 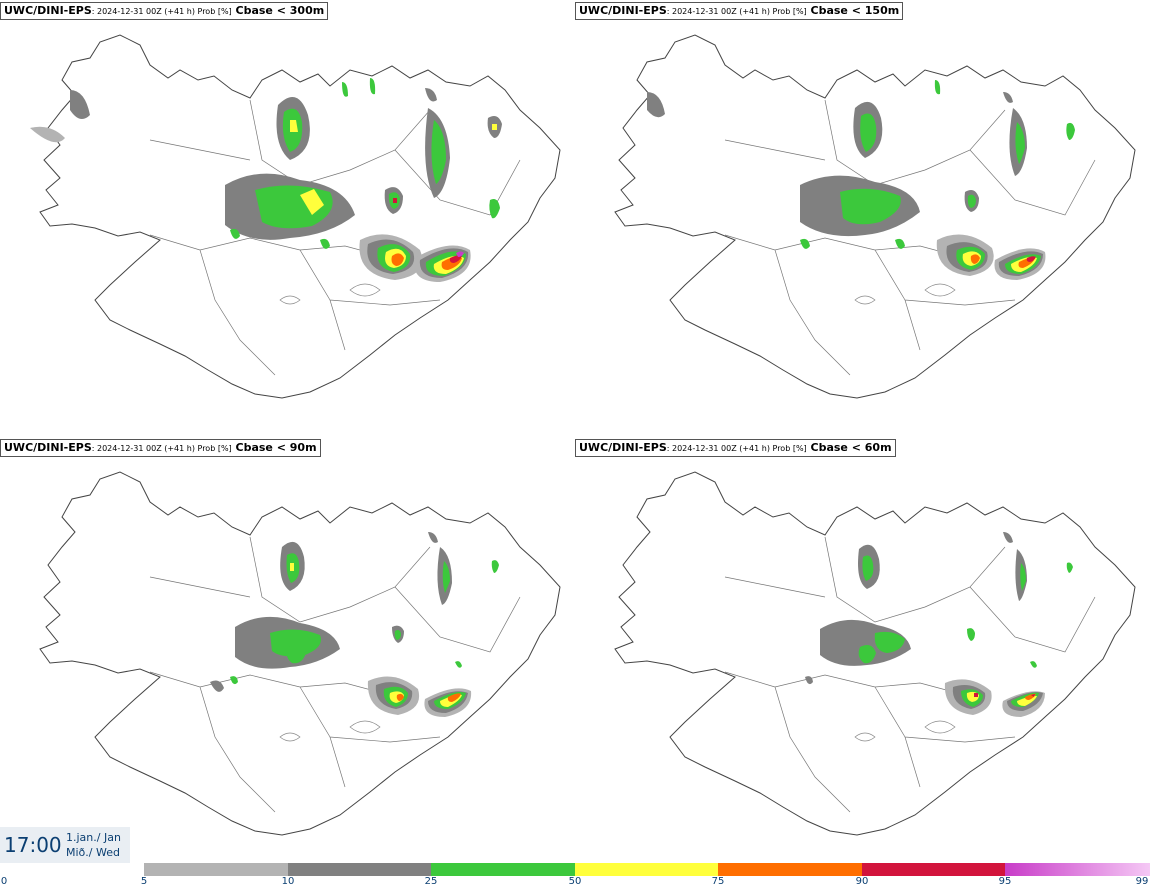 I want to click on legend-colorbar, so click(x=647, y=869).